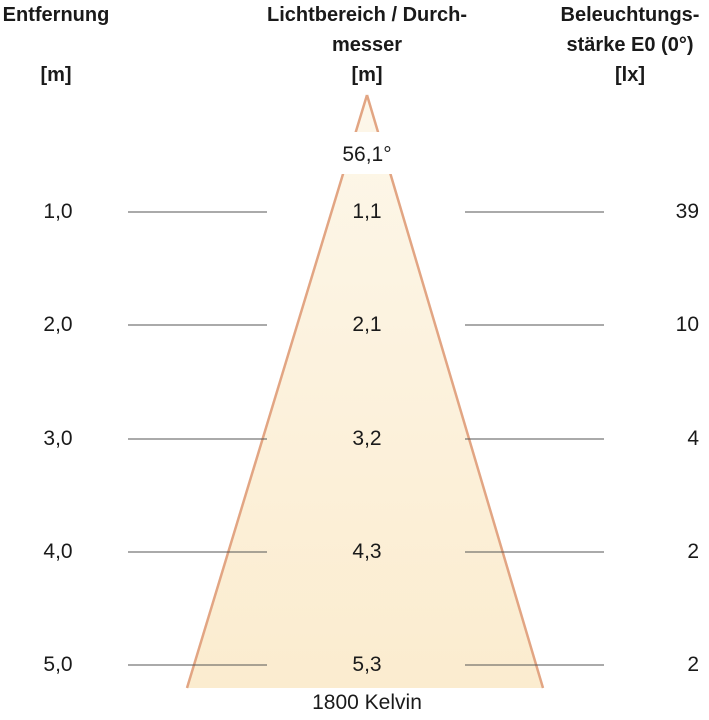 The height and width of the screenshot is (720, 709). I want to click on diameter-header-1: Lichtbereich / Durch-, so click(367, 15).